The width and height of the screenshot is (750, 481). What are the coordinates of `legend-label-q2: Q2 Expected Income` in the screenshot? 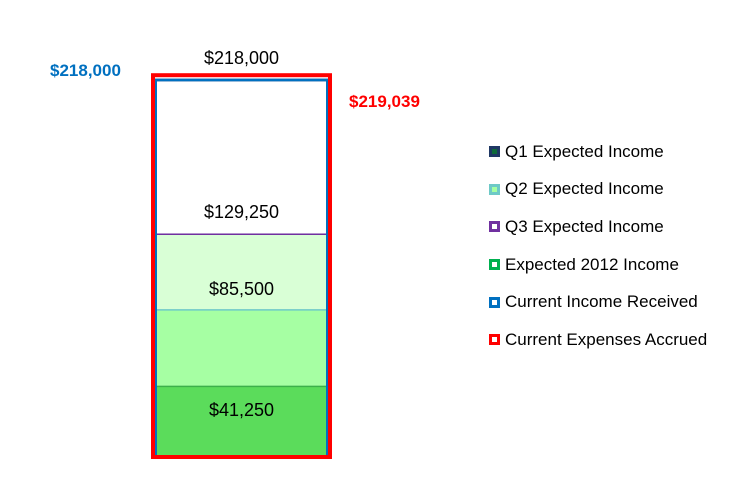 It's located at (584, 189).